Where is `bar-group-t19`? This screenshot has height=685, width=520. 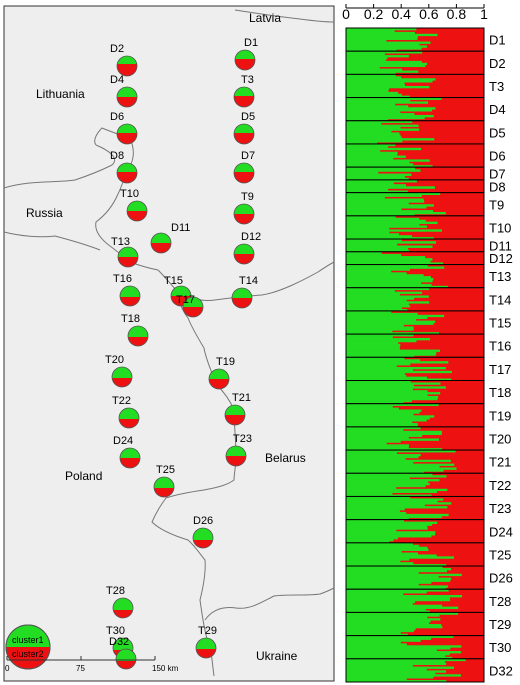 bar-group-t19 is located at coordinates (415, 415).